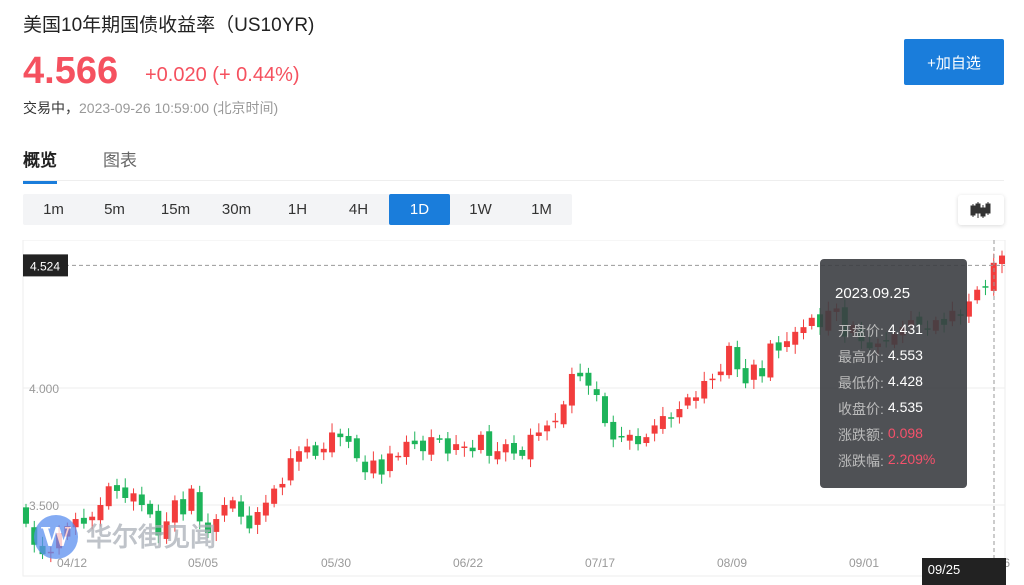  Describe the element at coordinates (905, 407) in the screenshot. I see `tooltip-value: 4.535` at that location.